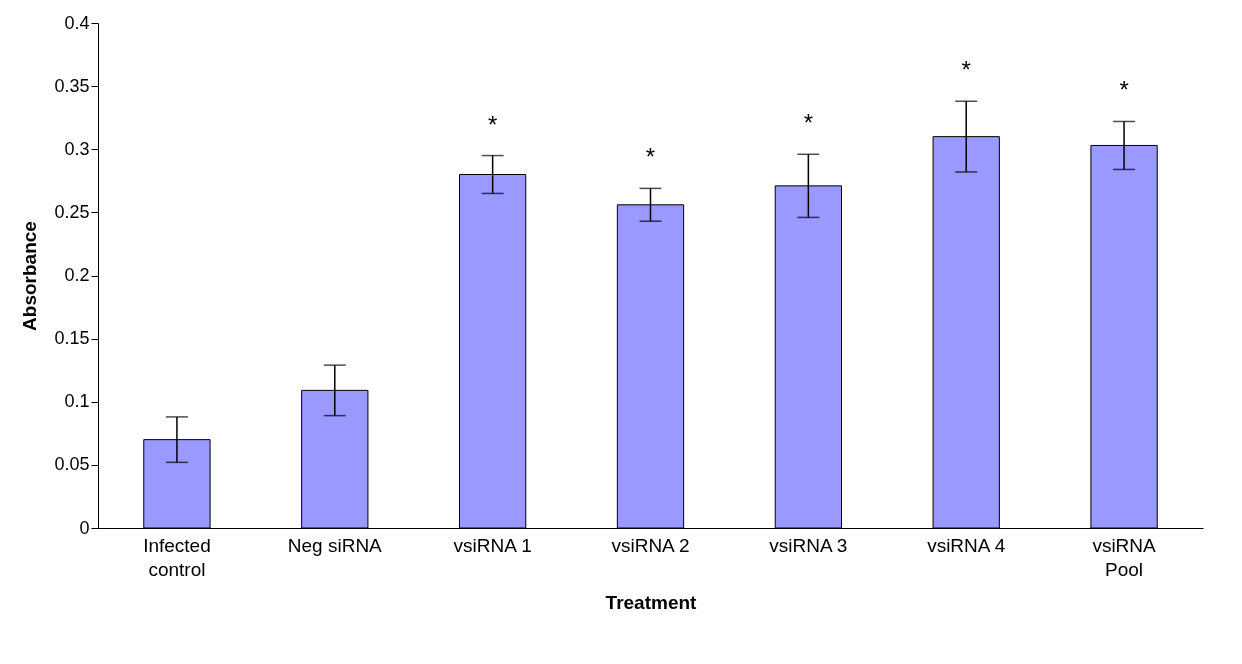  What do you see at coordinates (77, 148) in the screenshot?
I see `y-tick-label: 0.3` at bounding box center [77, 148].